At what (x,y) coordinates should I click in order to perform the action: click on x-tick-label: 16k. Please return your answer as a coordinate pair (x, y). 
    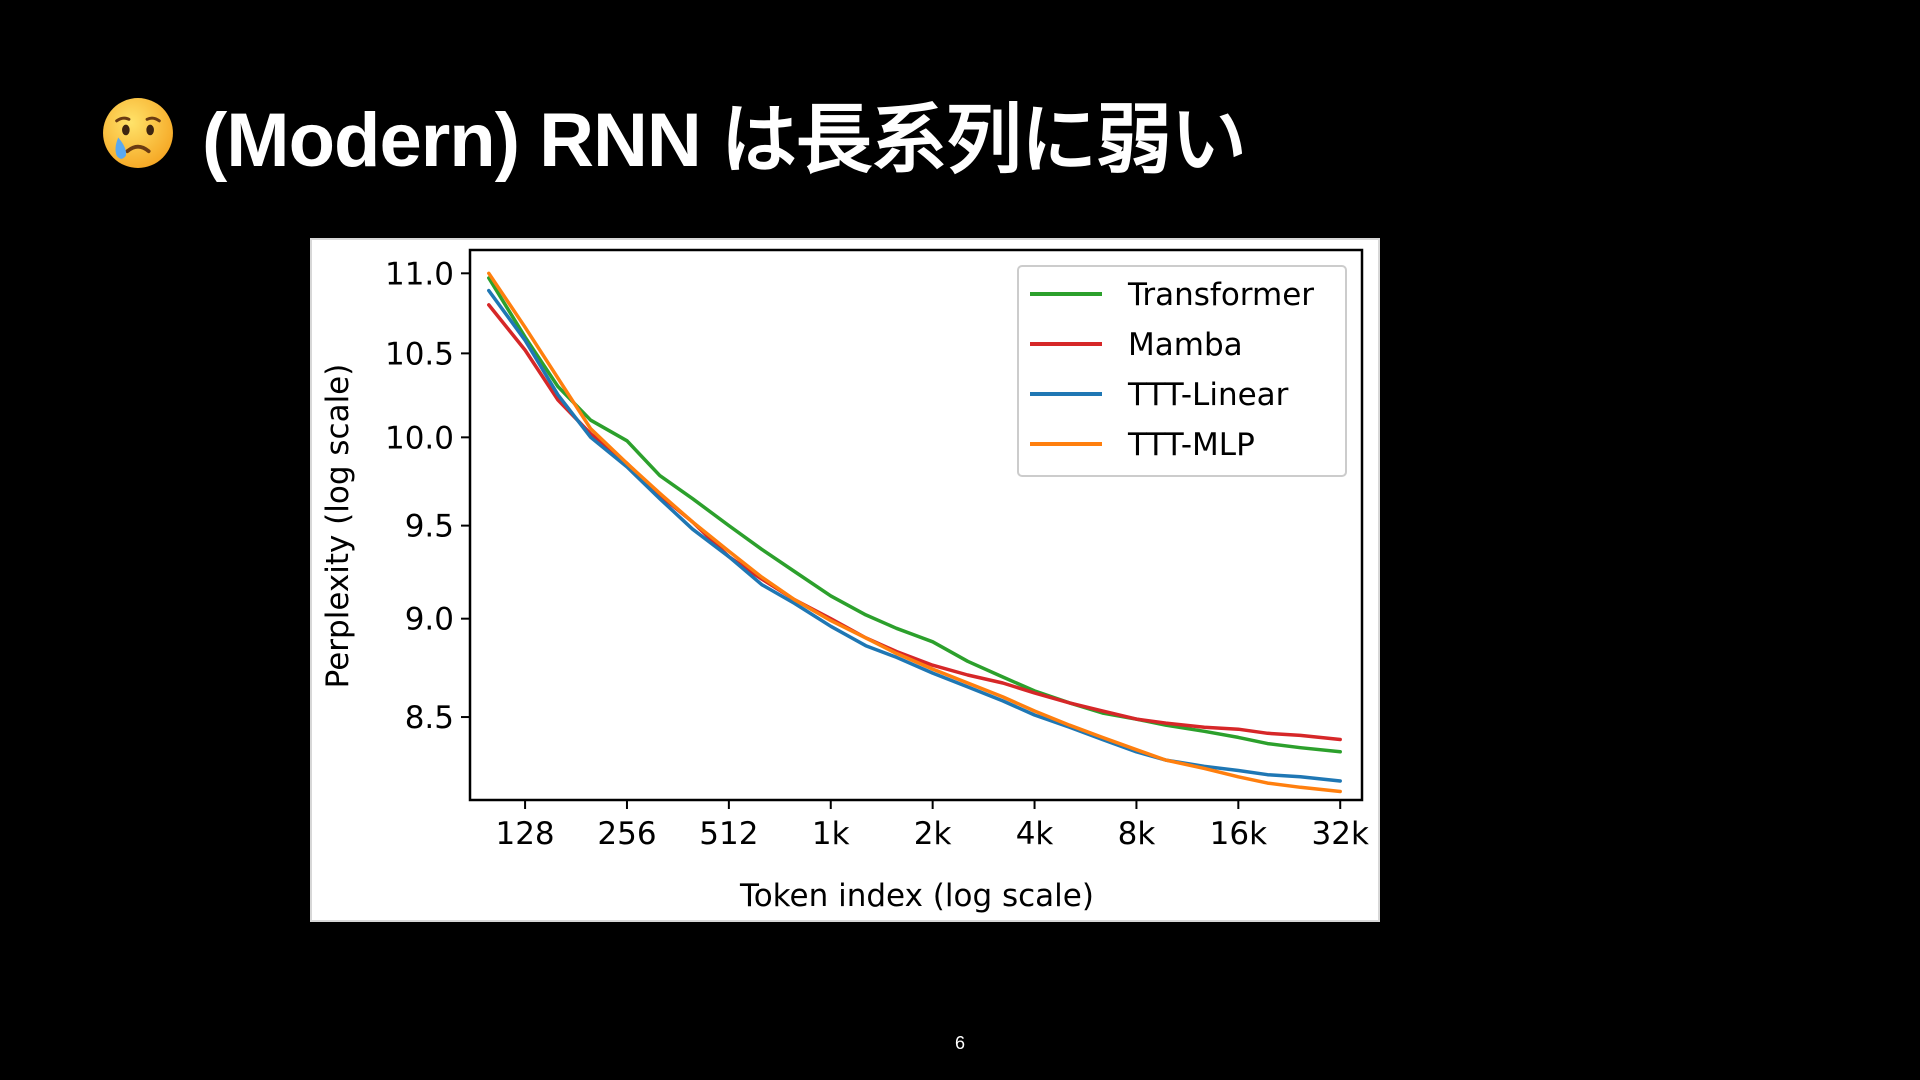
    Looking at the image, I should click on (1238, 834).